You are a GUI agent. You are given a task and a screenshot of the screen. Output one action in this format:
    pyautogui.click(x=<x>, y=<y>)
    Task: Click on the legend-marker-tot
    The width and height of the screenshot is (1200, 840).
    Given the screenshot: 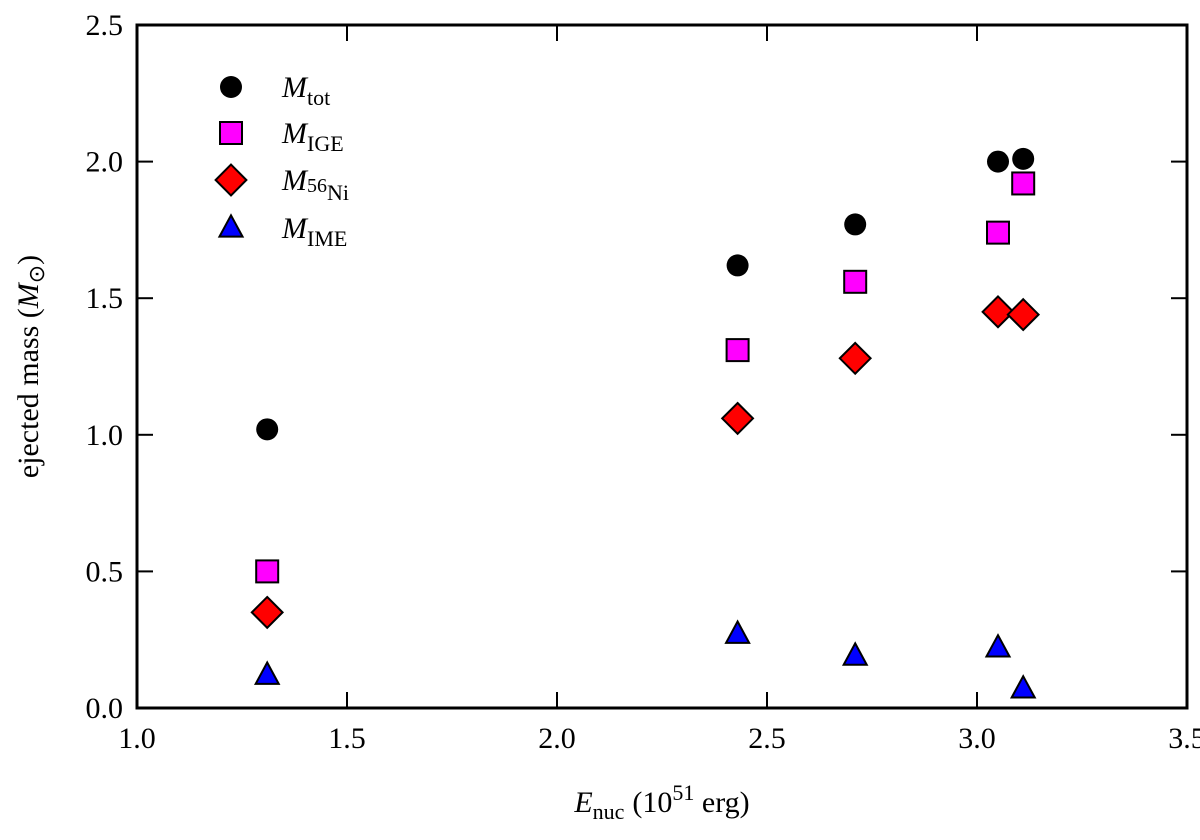 What is the action you would take?
    pyautogui.click(x=231, y=87)
    